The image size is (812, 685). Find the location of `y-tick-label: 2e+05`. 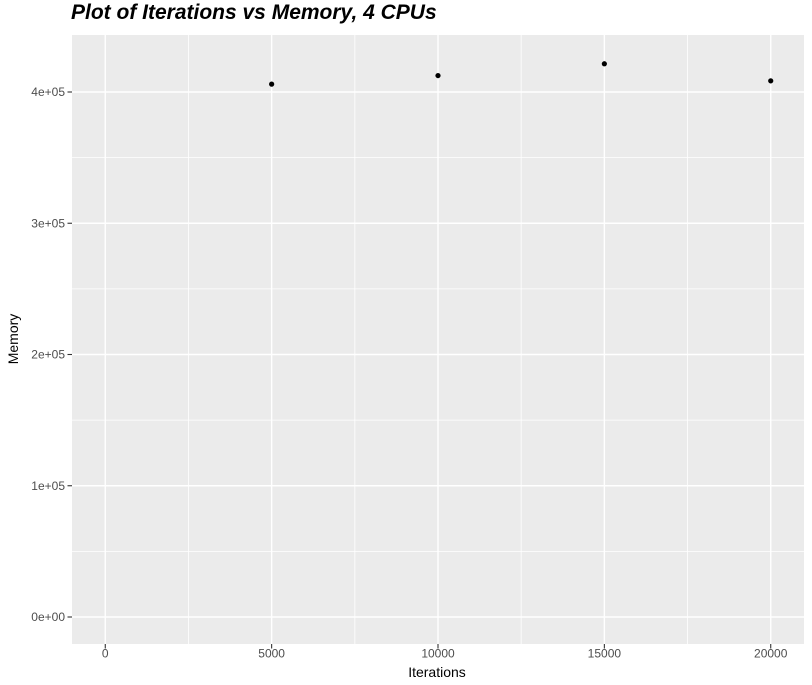

y-tick-label: 2e+05 is located at coordinates (48, 355).